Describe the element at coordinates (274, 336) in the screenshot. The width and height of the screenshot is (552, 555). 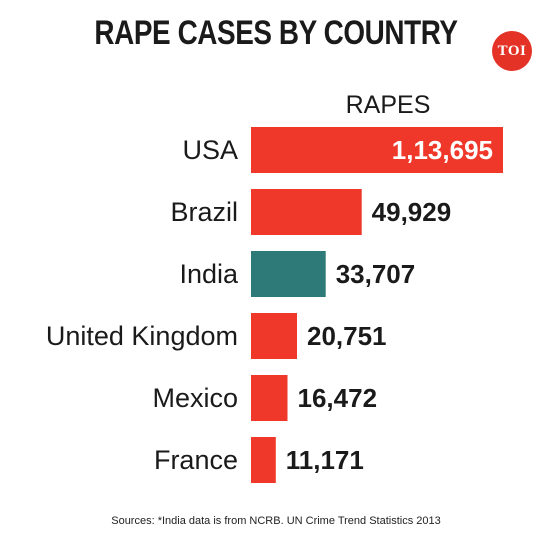
I see `bar-united-kingdom` at that location.